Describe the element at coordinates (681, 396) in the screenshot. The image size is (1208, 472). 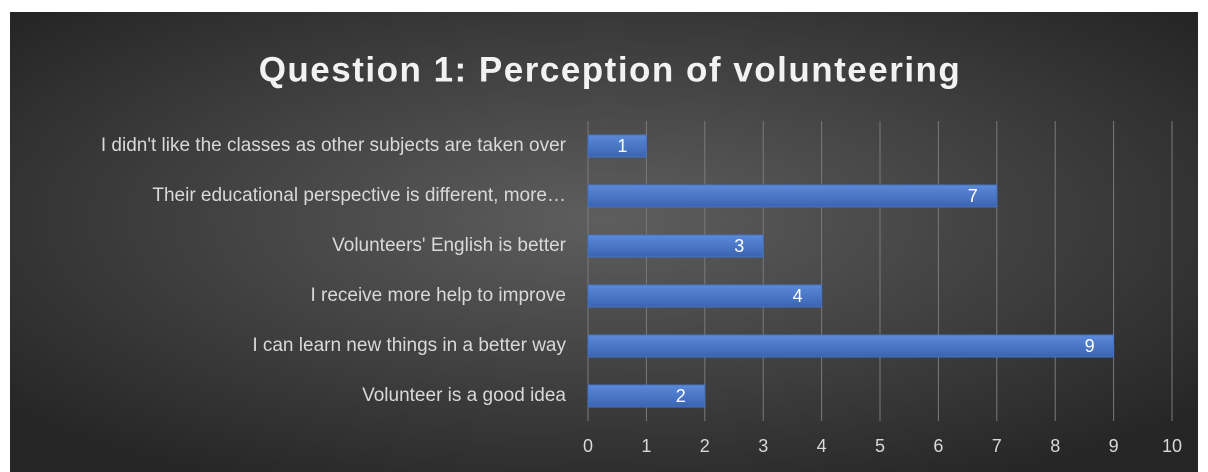
I see `value-label: 2` at that location.